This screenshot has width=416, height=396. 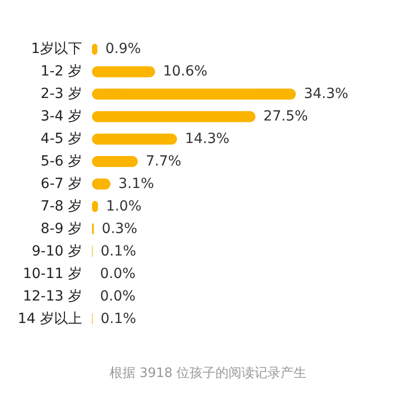 I want to click on data-label: 27.5%, so click(x=285, y=116).